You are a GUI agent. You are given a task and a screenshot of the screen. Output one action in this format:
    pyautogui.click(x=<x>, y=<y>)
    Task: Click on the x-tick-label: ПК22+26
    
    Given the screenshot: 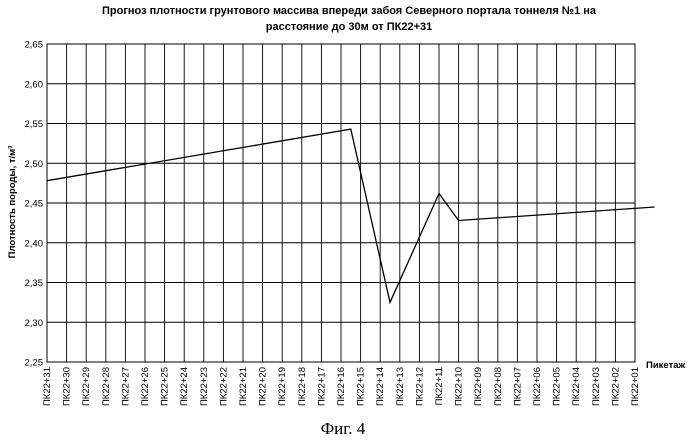 What is the action you would take?
    pyautogui.click(x=145, y=386)
    